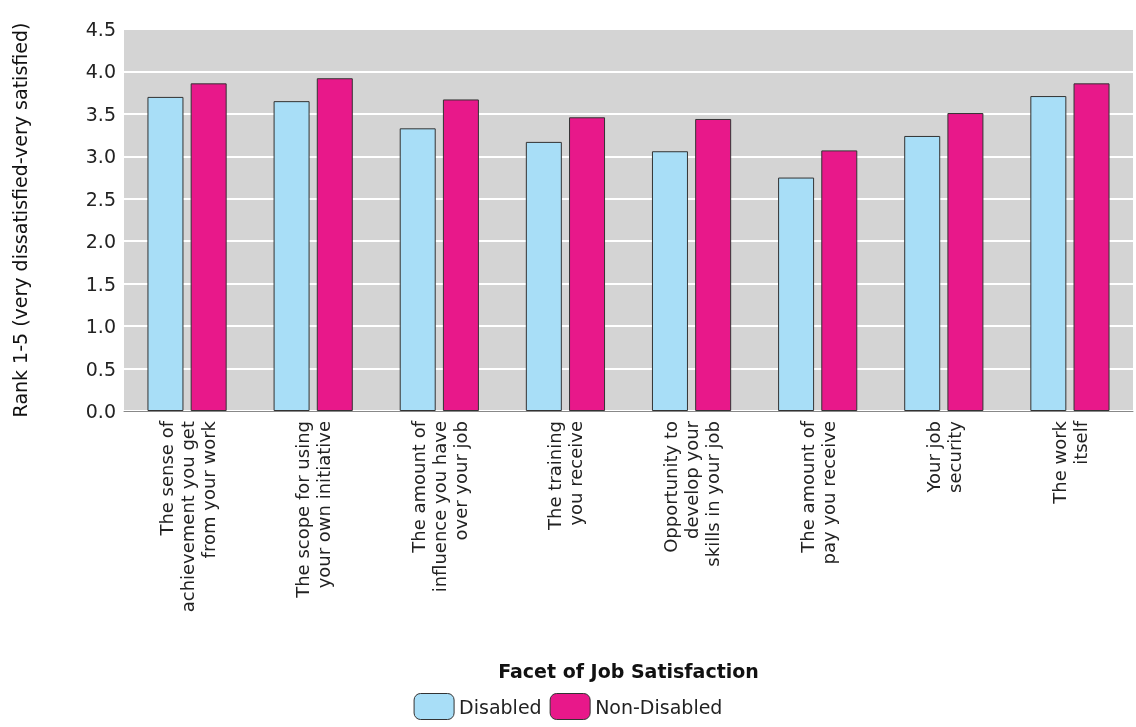 Image resolution: width=1136 pixels, height=727 pixels. What do you see at coordinates (100, 29) in the screenshot?
I see `y-tick-label: 4.5` at bounding box center [100, 29].